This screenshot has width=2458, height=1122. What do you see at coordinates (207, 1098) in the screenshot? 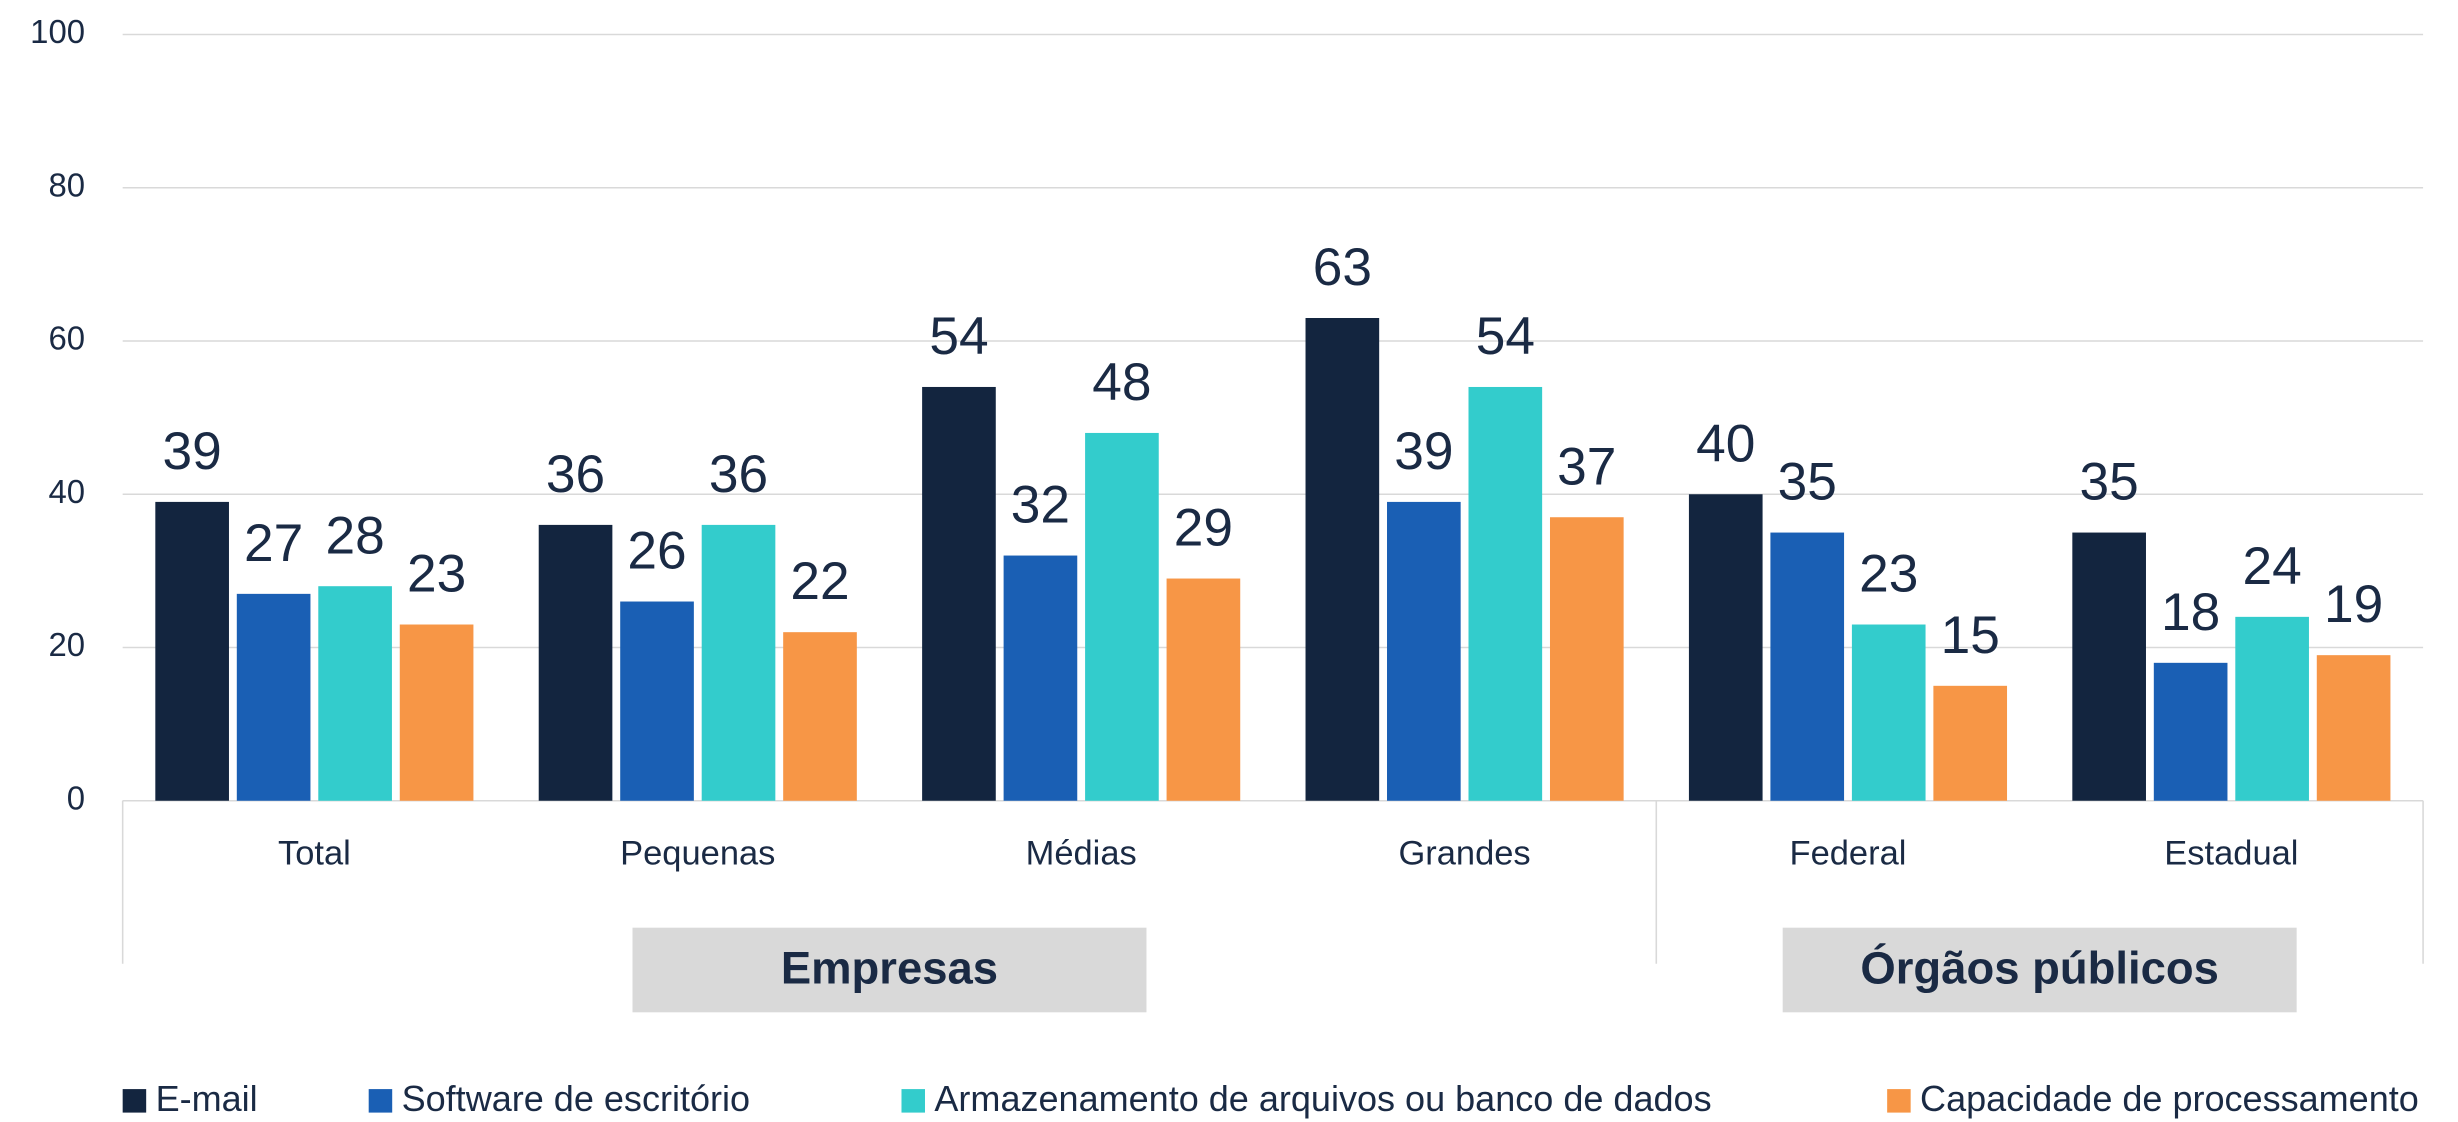
I see `legend-label: E-mail` at bounding box center [207, 1098].